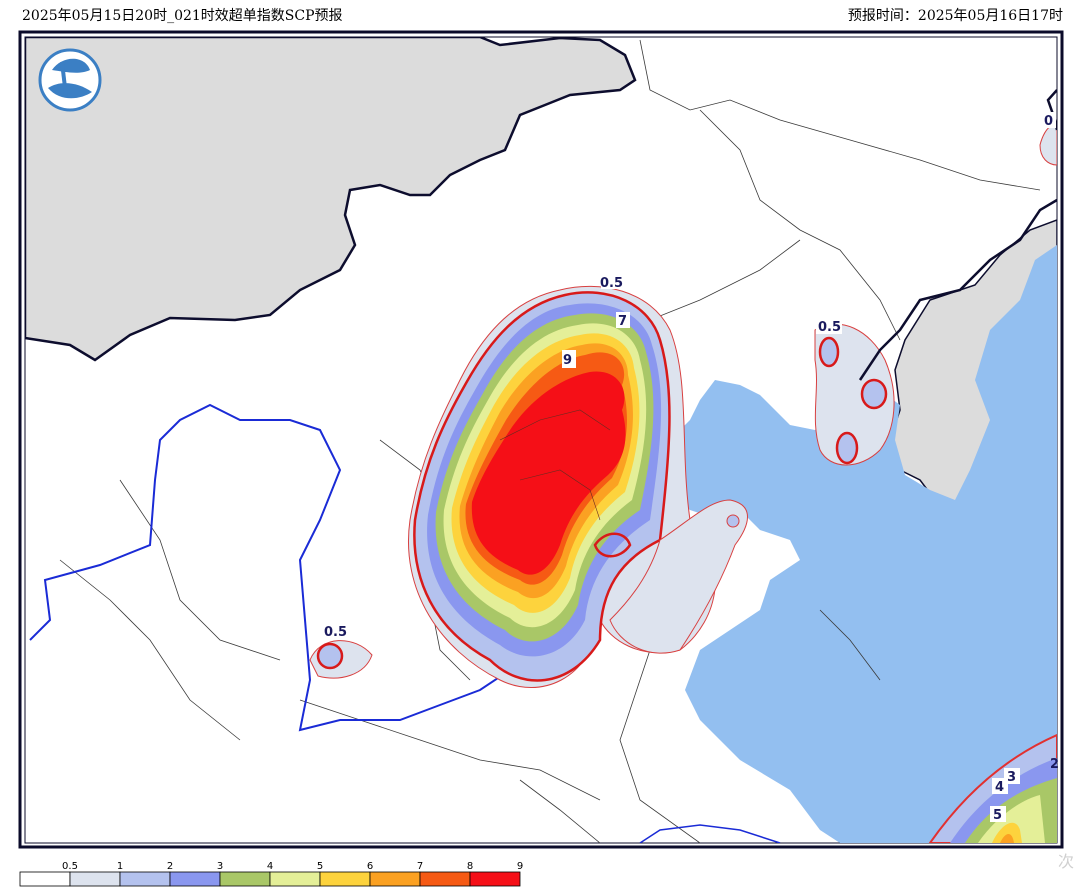 This screenshot has width=1083, height=895. Describe the element at coordinates (520, 866) in the screenshot. I see `colorbar-tick-label: 9` at that location.